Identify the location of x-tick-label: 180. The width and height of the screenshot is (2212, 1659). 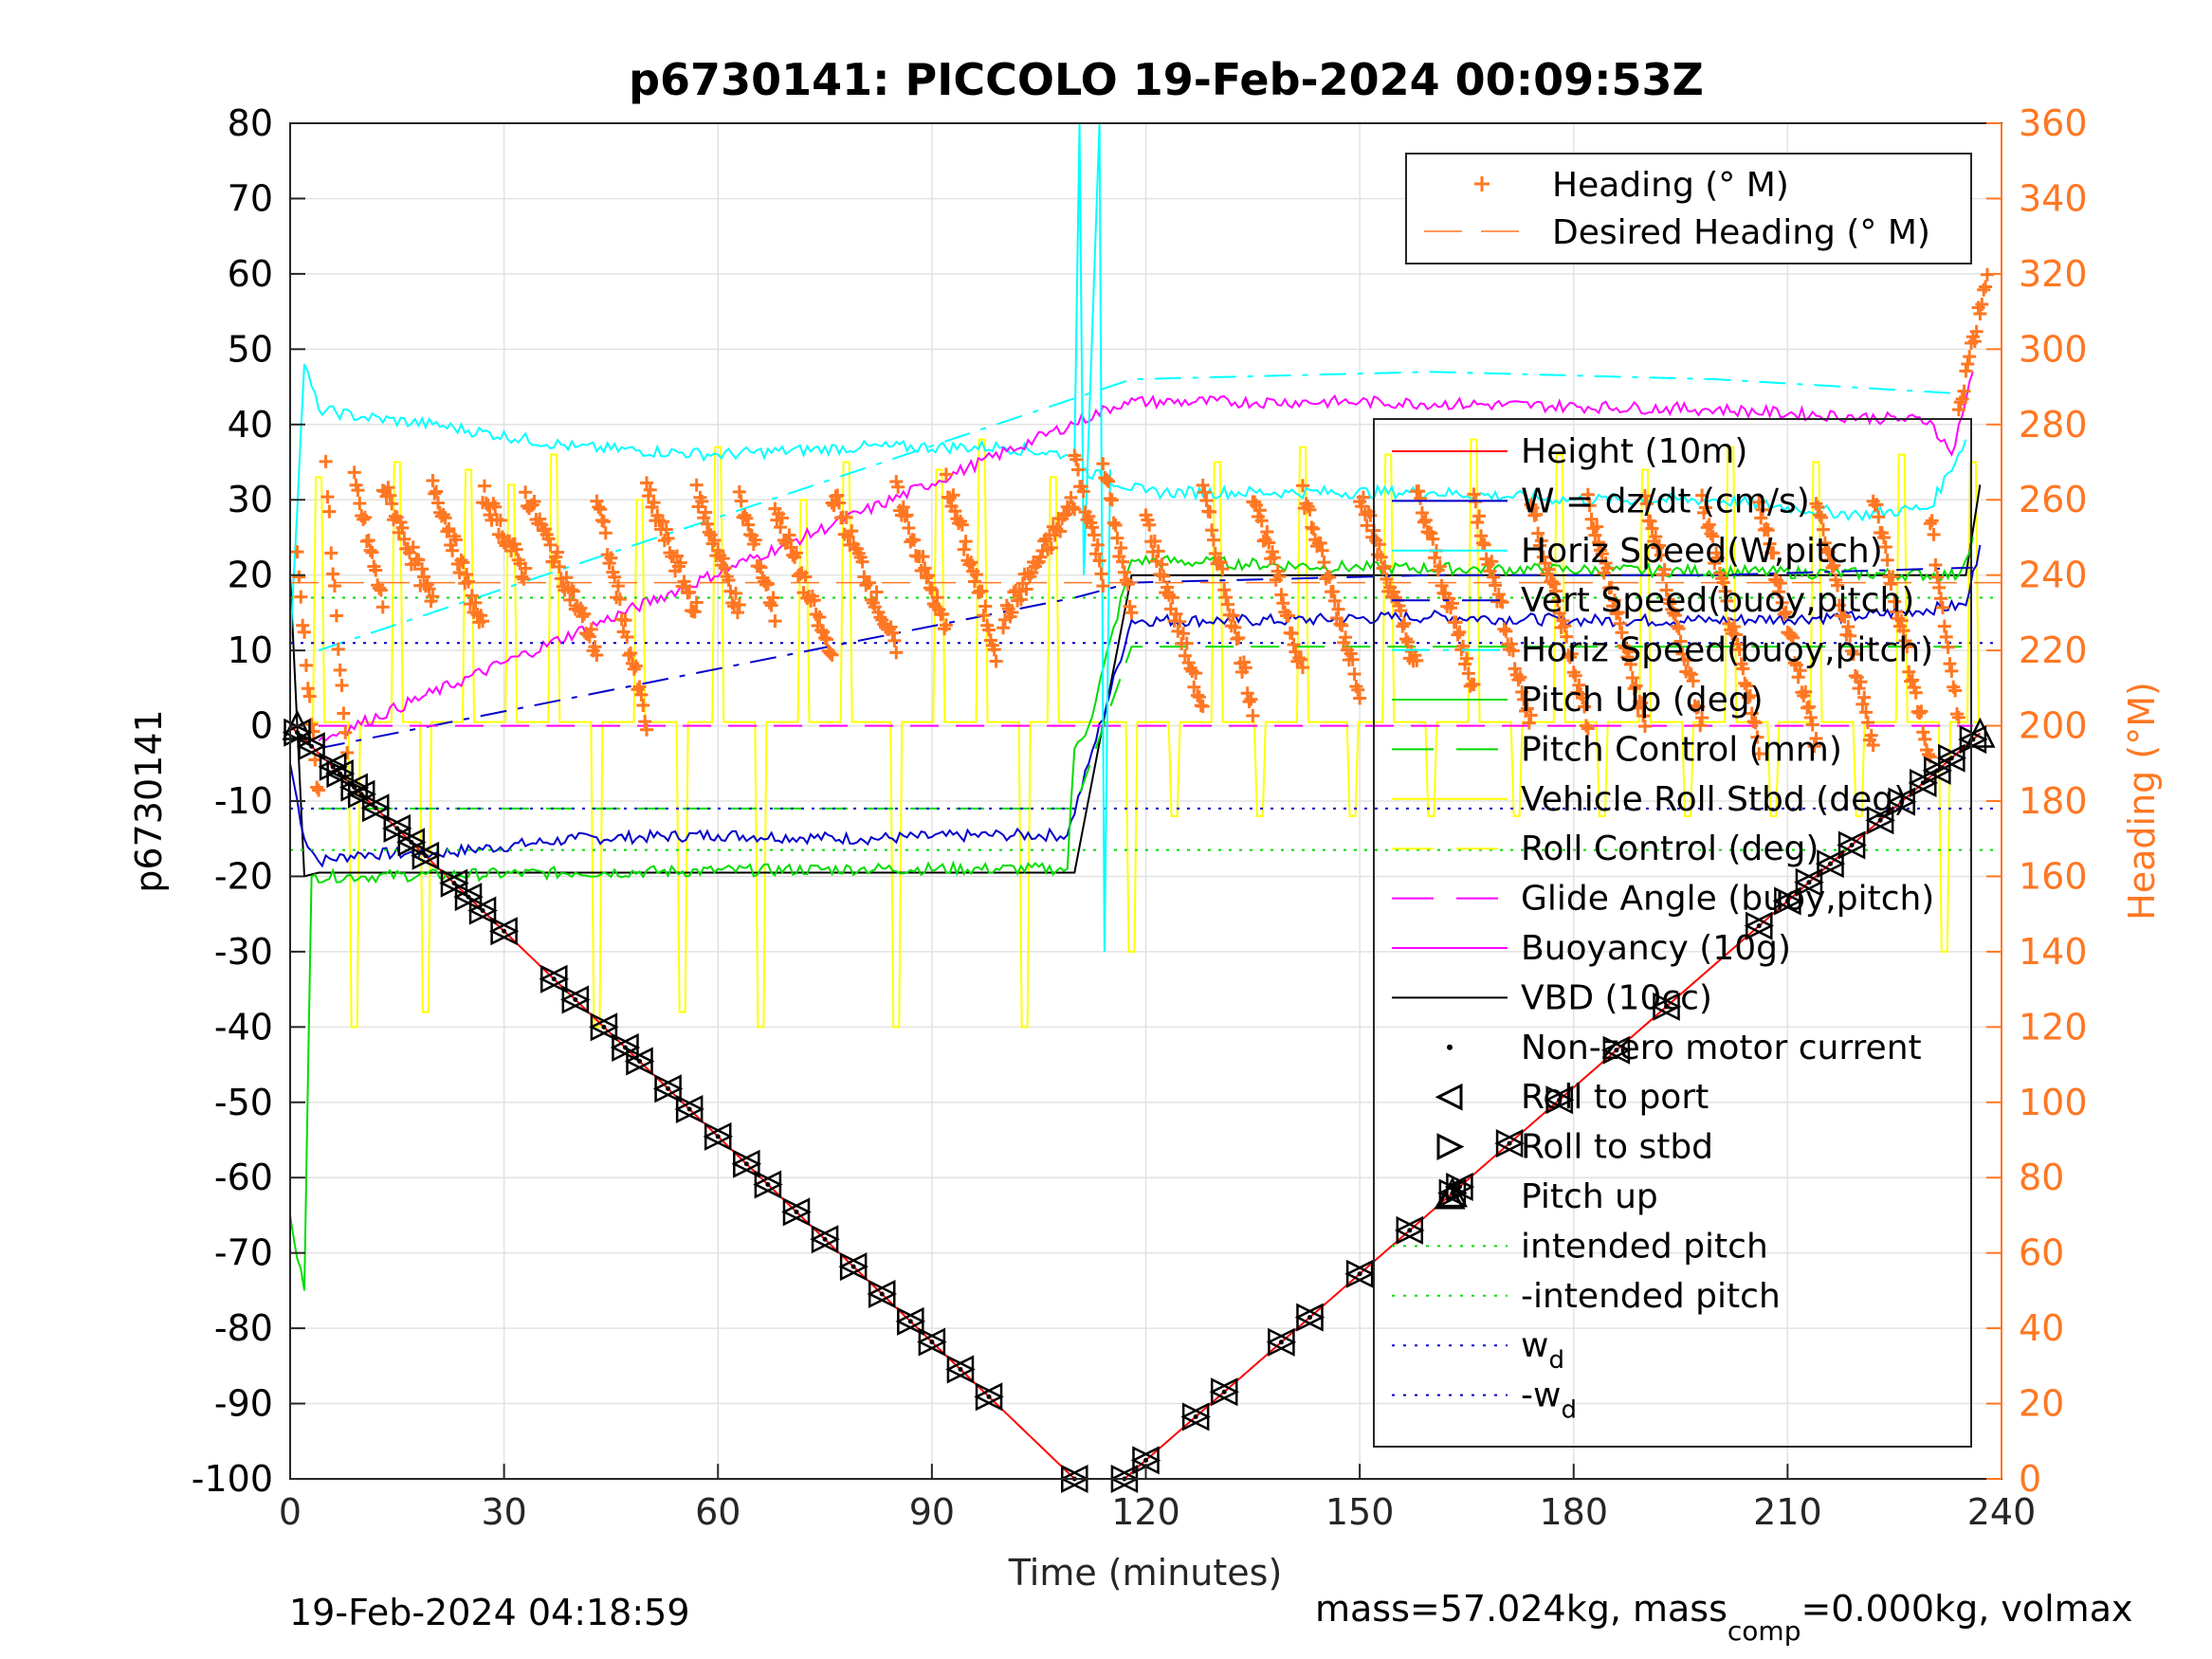
(1573, 1512).